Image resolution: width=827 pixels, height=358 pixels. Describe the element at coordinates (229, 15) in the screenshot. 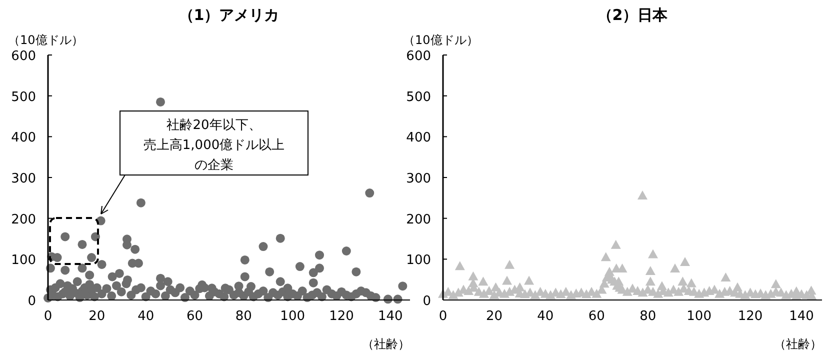

I see `chart-title: （1）アメリカ` at that location.